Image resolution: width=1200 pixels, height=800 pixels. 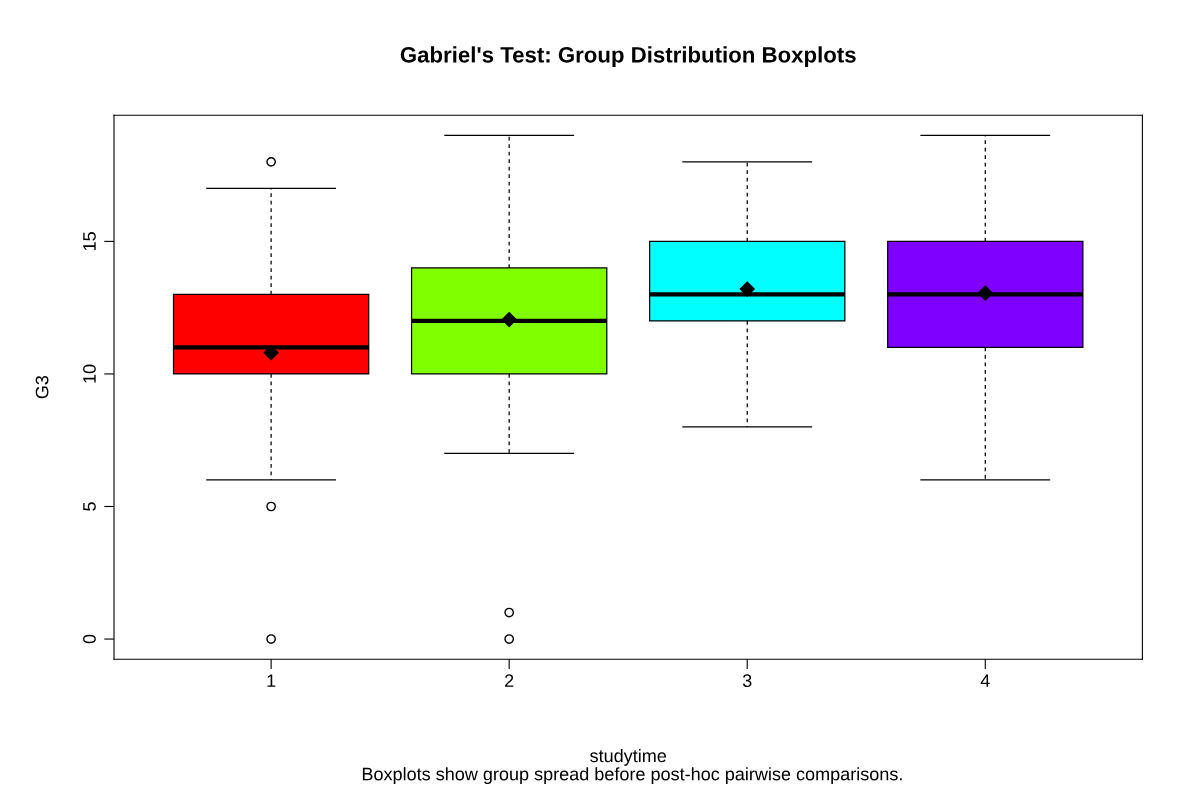 I want to click on y-tick-label: 5, so click(x=89, y=506).